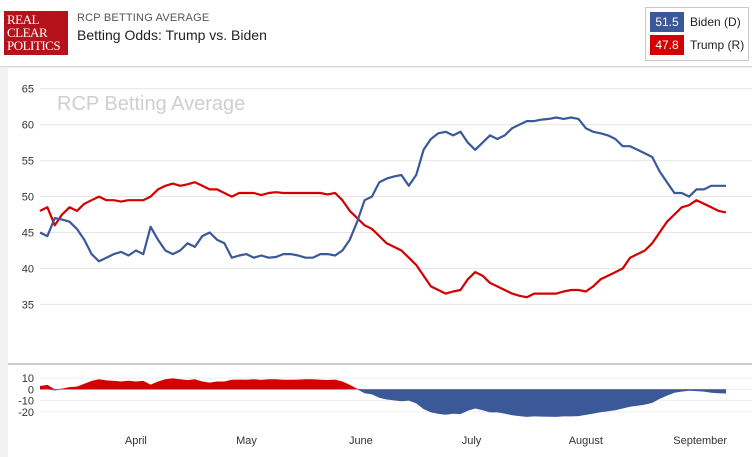 This screenshot has width=752, height=457. I want to click on y-tick-label: 45, so click(28, 234).